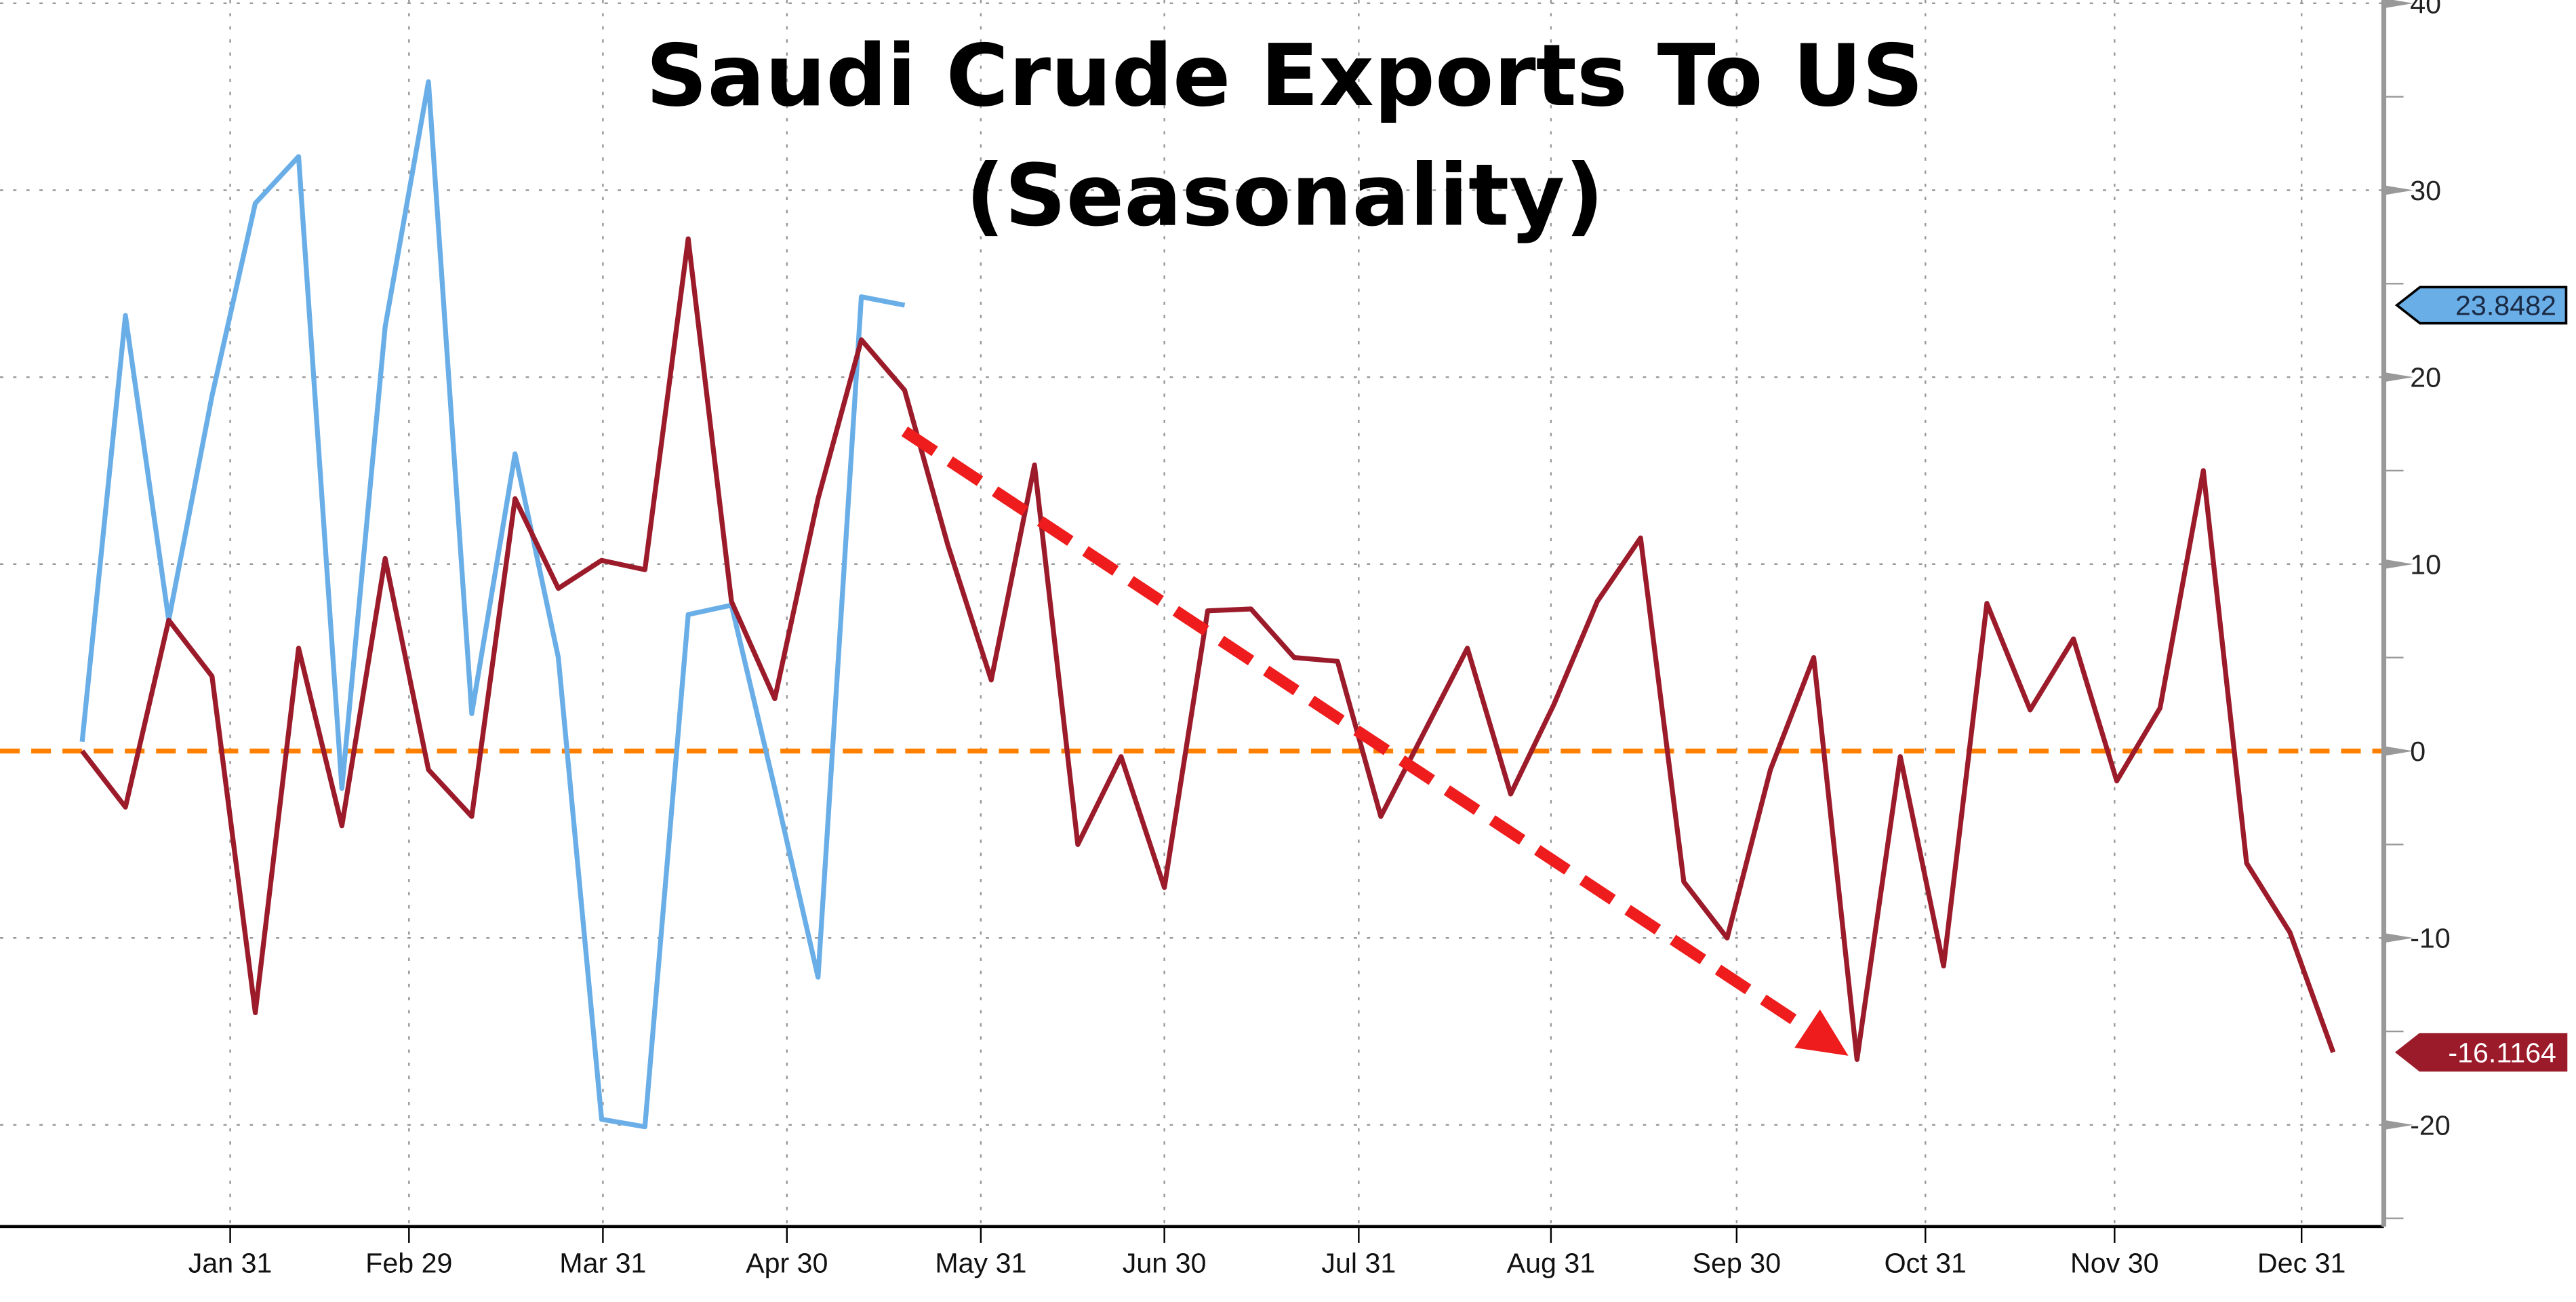 The height and width of the screenshot is (1302, 2576). Describe the element at coordinates (787, 1263) in the screenshot. I see `x-tick-label: Apr 30` at that location.